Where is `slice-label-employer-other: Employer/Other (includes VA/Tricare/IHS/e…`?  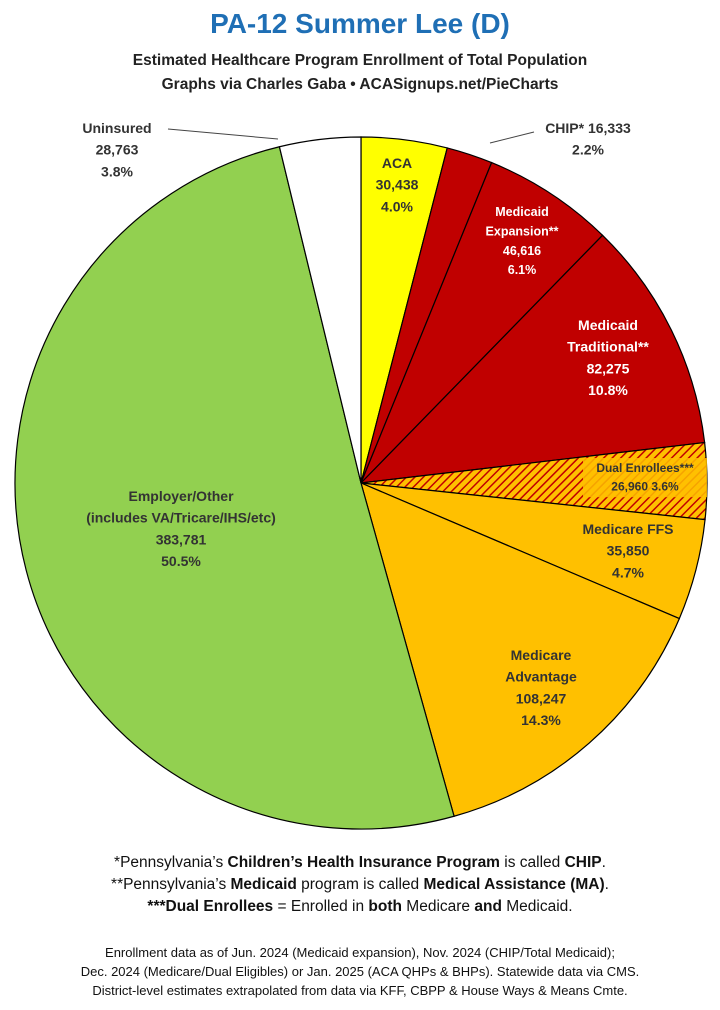 slice-label-employer-other: Employer/Other (includes VA/Tricare/IHS/e… is located at coordinates (181, 528).